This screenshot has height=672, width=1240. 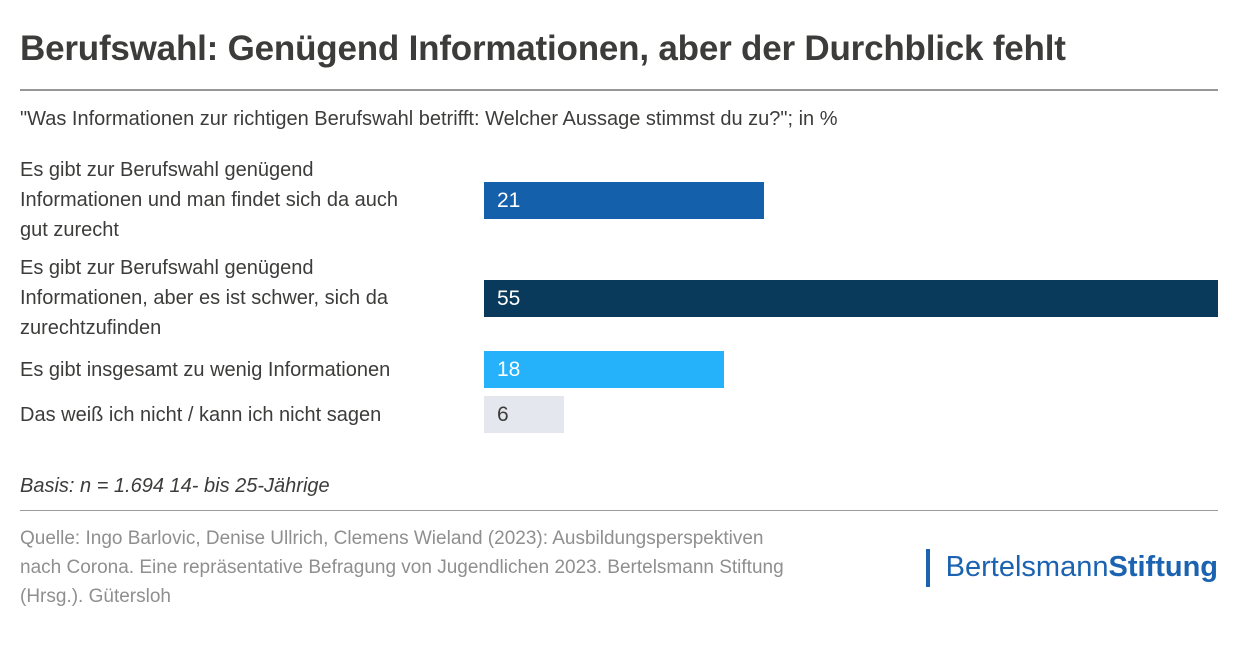 I want to click on bar-value-label: 6, so click(x=503, y=414).